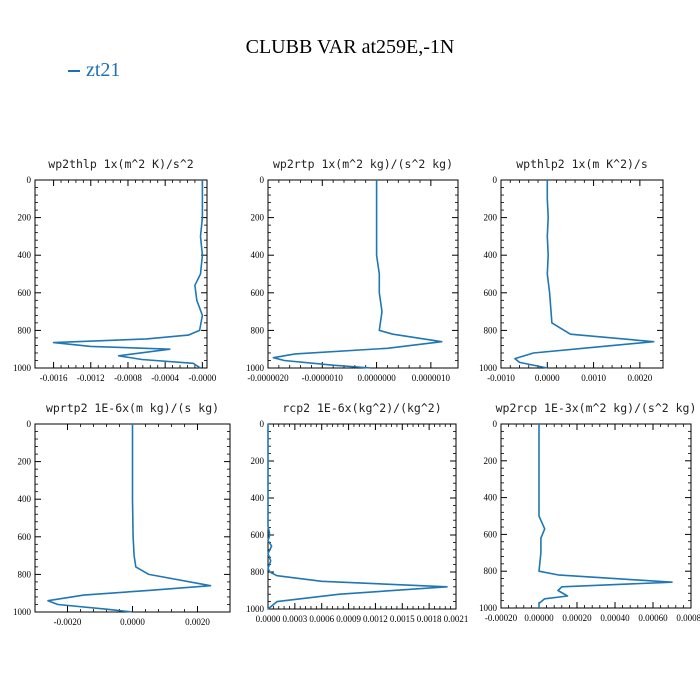  I want to click on x-tick-label-4-1: 0.0003, so click(294, 619).